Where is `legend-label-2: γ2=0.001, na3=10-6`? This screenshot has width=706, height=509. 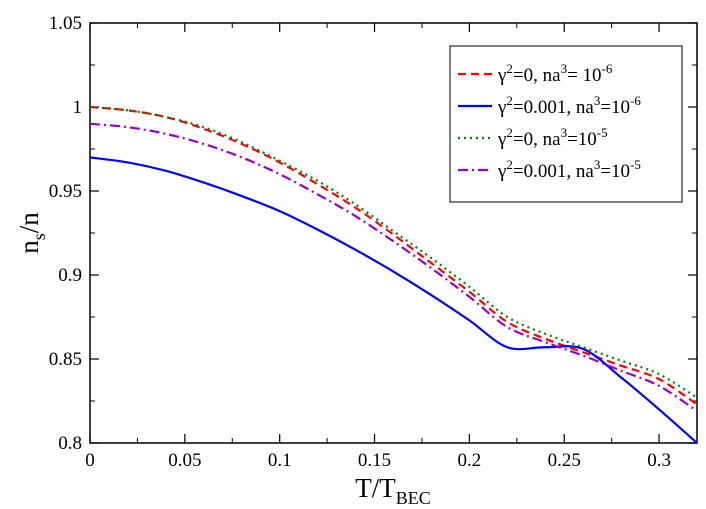
legend-label-2: γ2=0.001, na3=10-6 is located at coordinates (569, 105).